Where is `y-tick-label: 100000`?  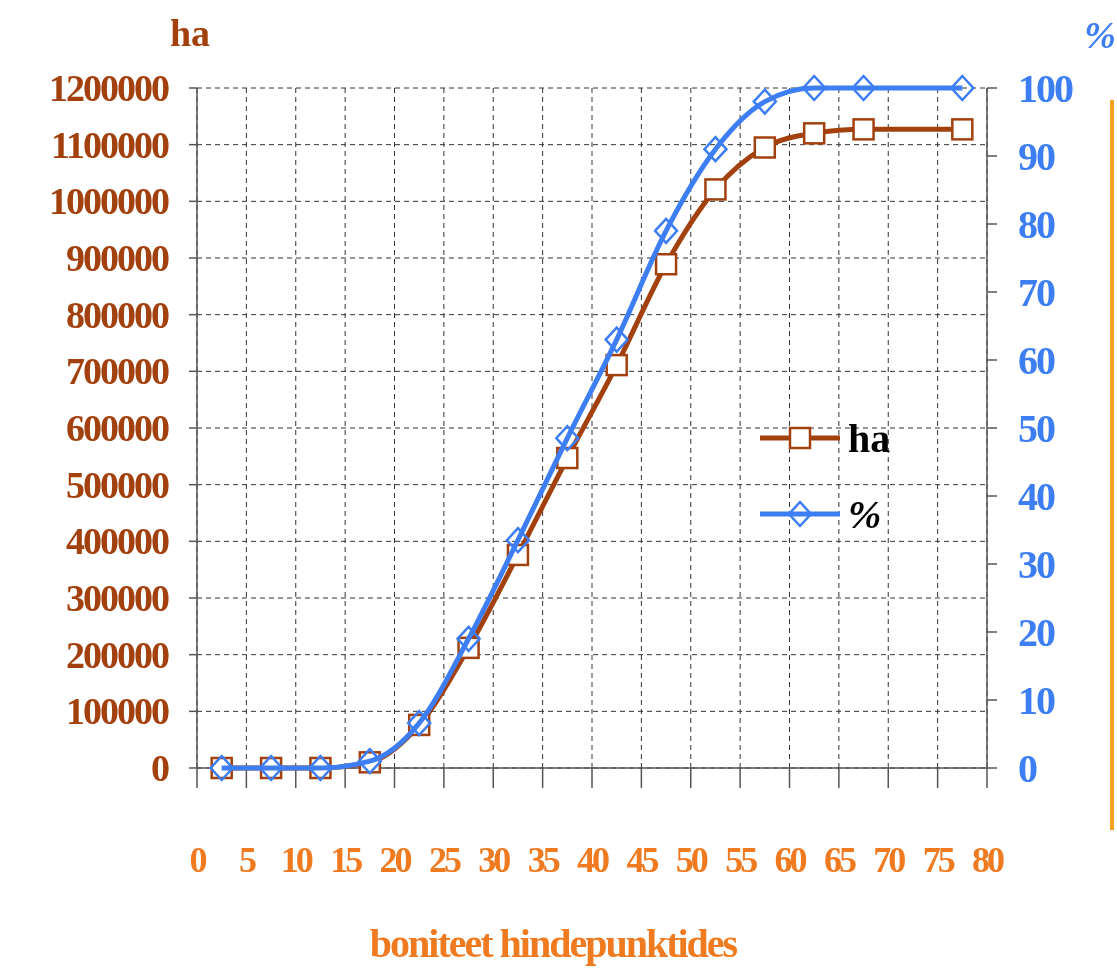 y-tick-label: 100000 is located at coordinates (117, 711).